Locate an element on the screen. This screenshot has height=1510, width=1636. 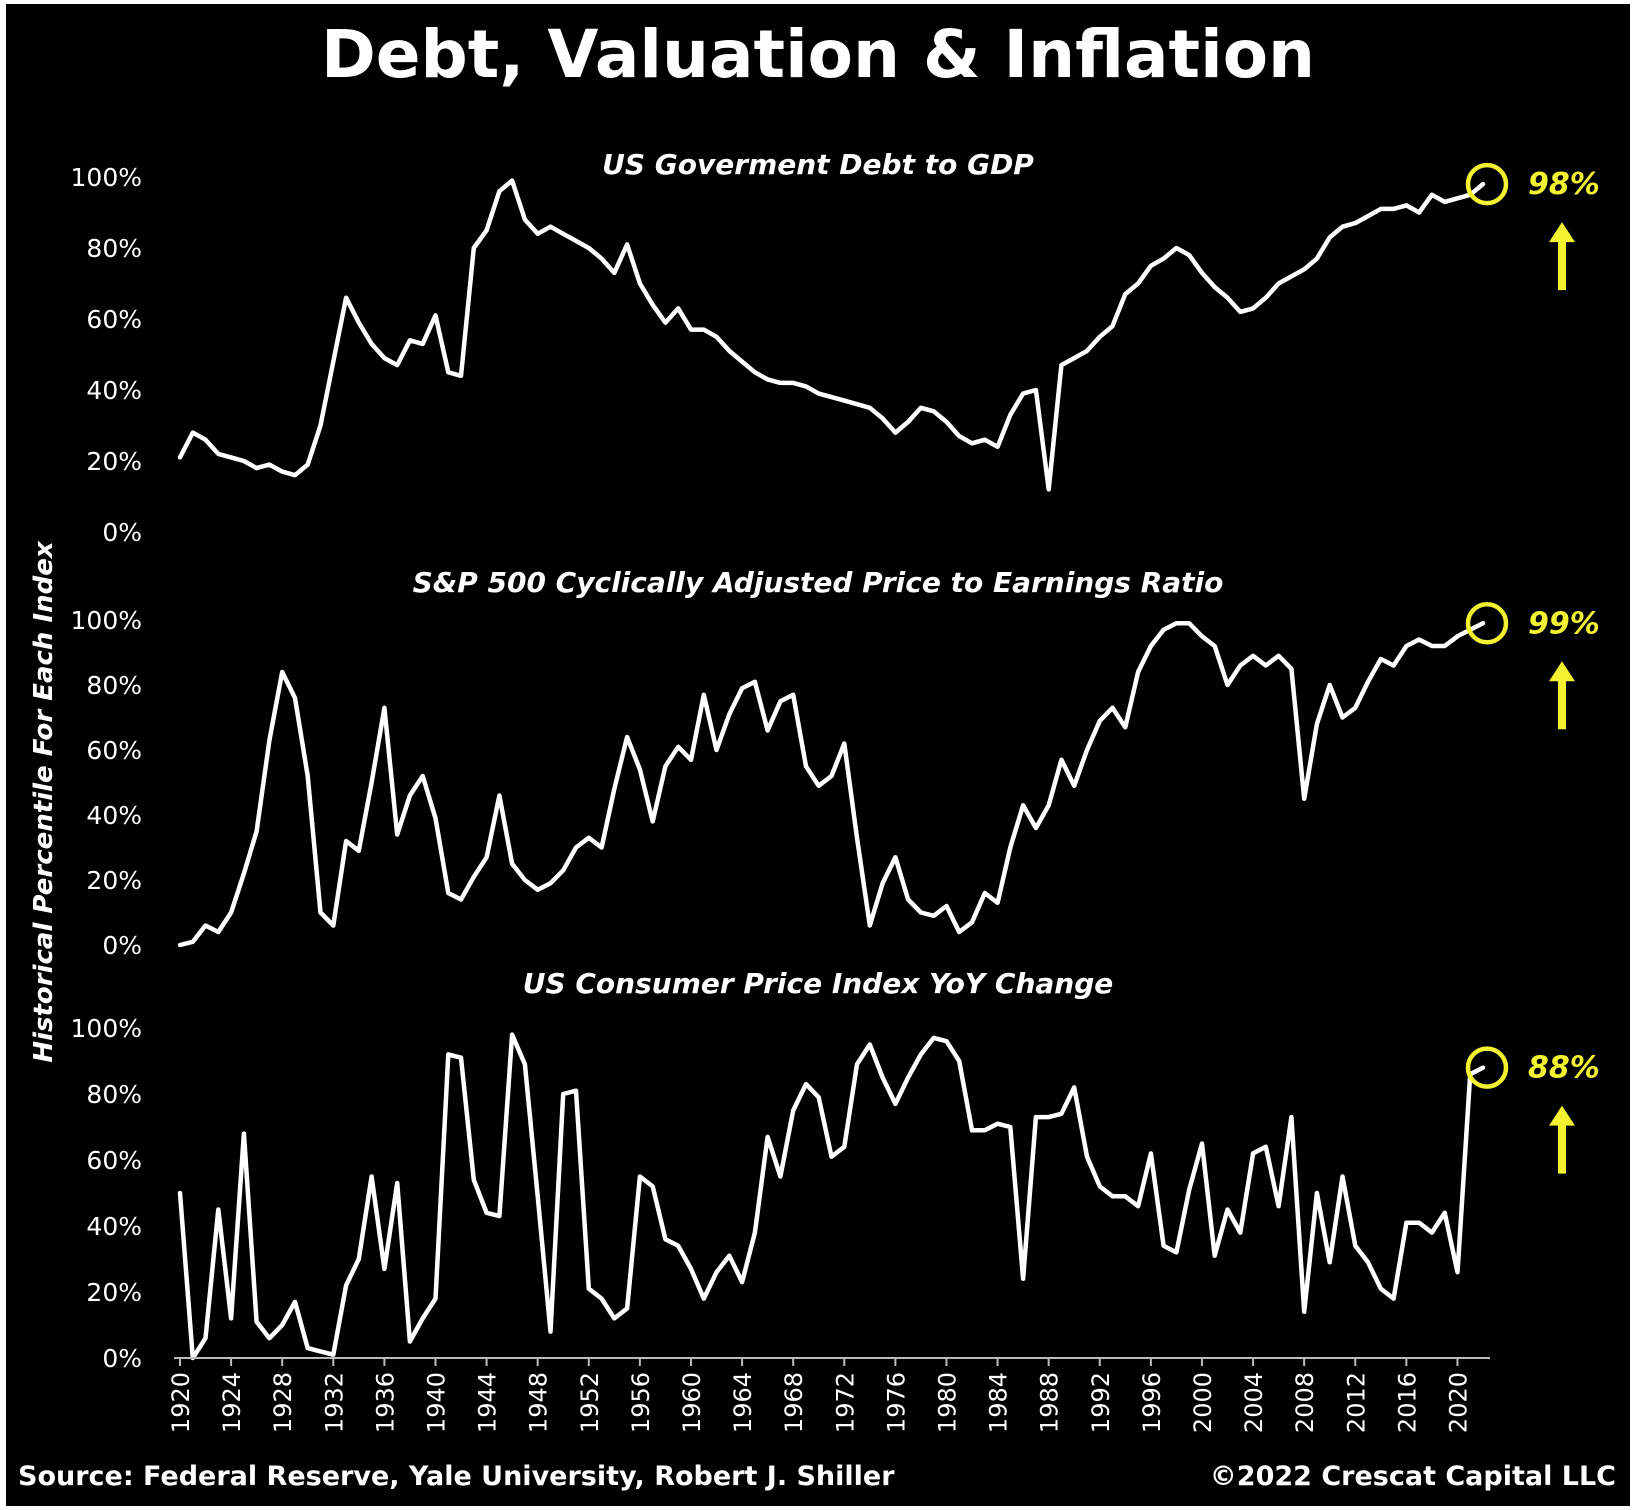
x-tick-label: 2004 is located at coordinates (1254, 1402).